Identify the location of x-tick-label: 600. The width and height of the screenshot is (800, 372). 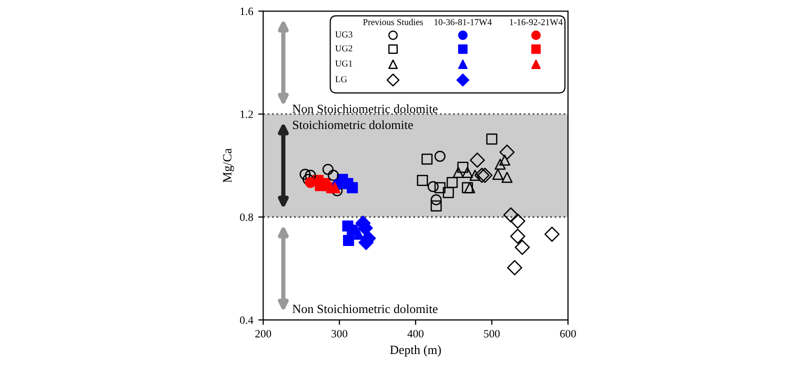
(568, 334).